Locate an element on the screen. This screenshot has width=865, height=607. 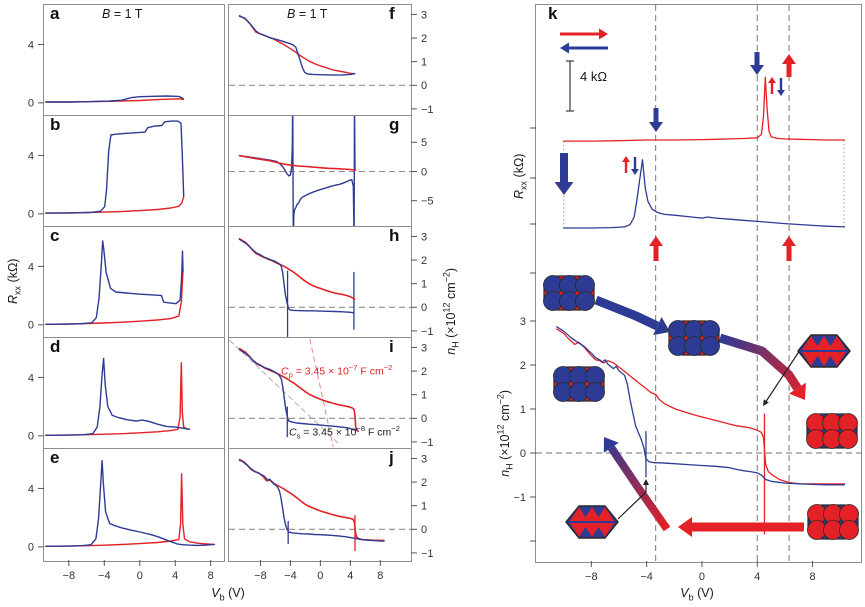
panel-letter-c: c is located at coordinates (55, 235).